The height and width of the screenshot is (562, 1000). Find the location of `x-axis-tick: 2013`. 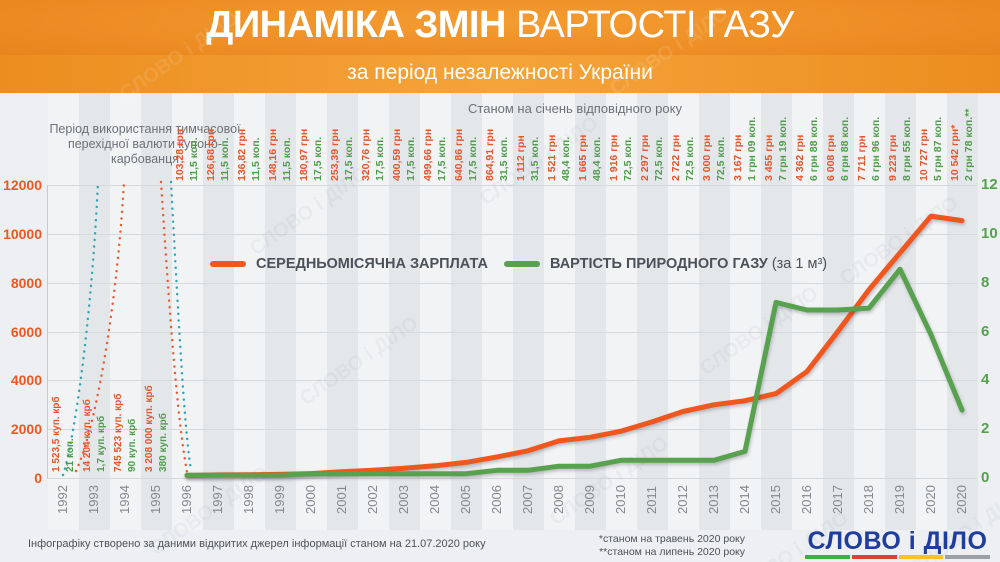

x-axis-tick: 2013 is located at coordinates (713, 499).